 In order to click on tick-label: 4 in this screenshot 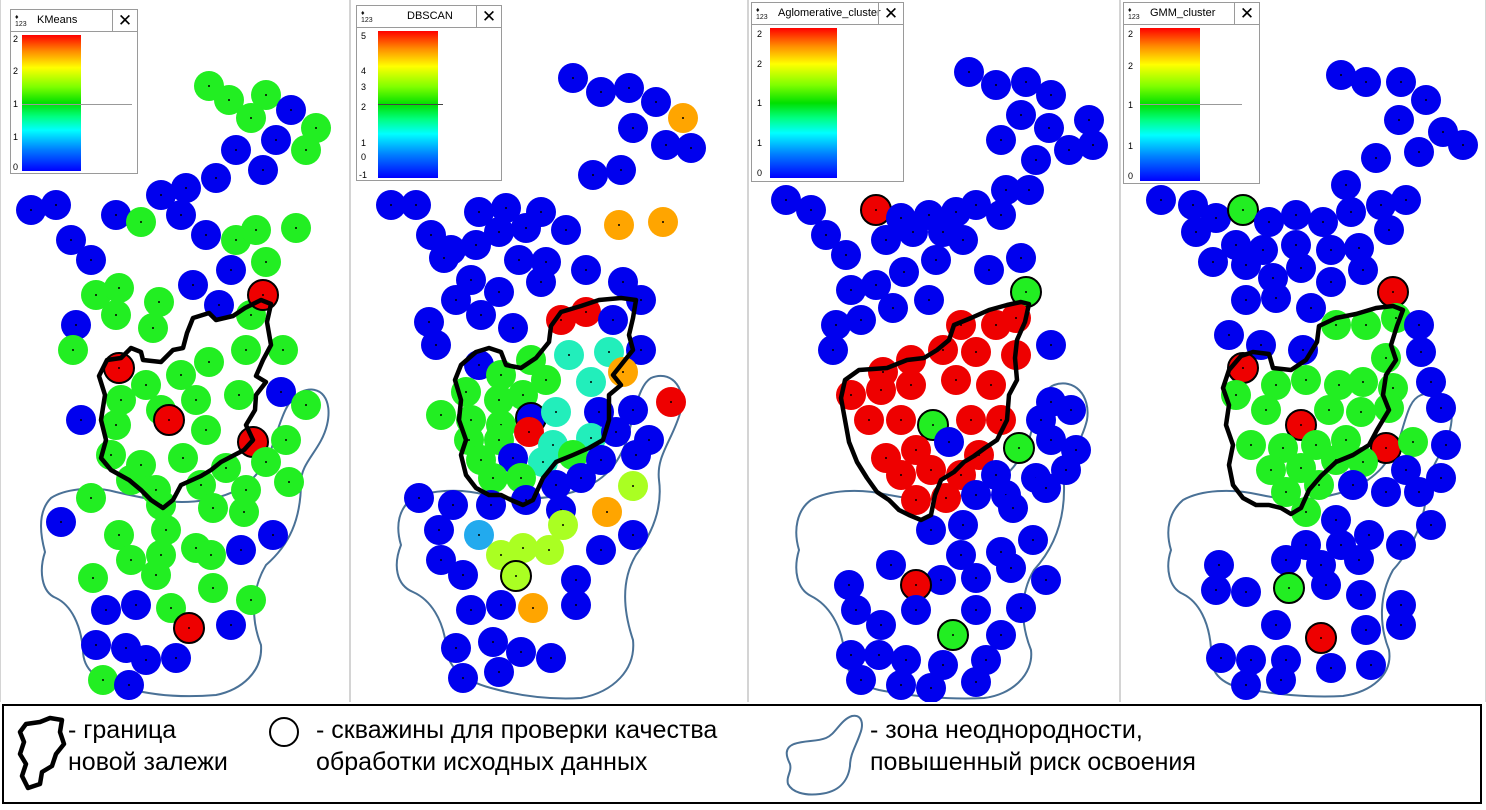, I will do `click(364, 71)`.